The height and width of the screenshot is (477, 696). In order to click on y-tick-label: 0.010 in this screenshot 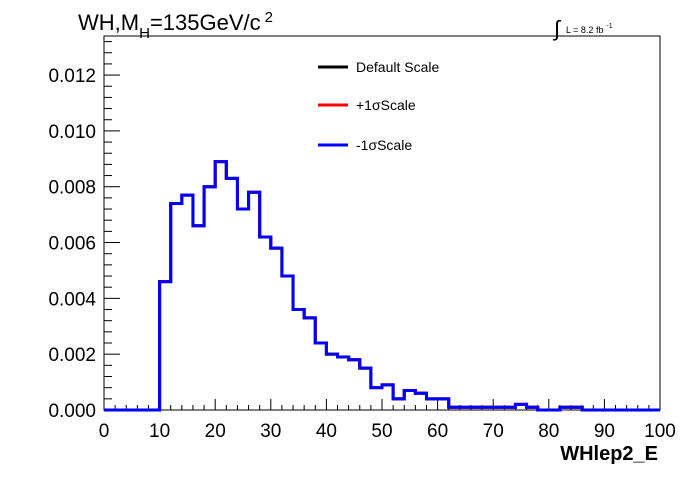, I will do `click(72, 132)`.